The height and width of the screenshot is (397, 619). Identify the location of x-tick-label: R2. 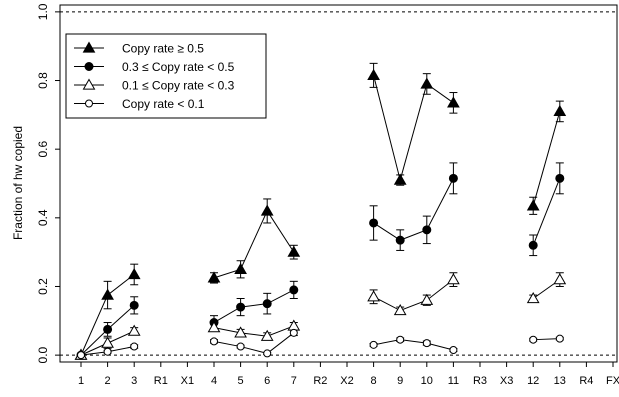
(320, 381).